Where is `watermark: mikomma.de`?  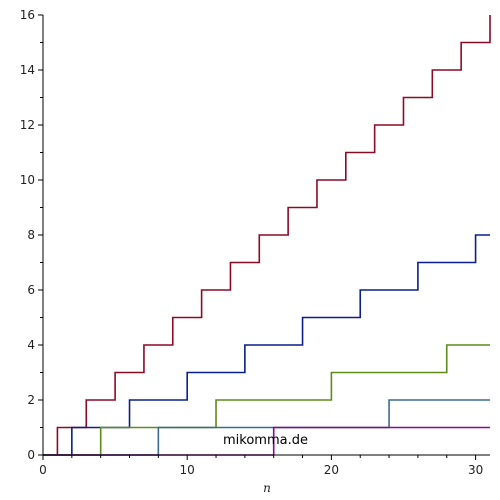
watermark: mikomma.de is located at coordinates (265, 440).